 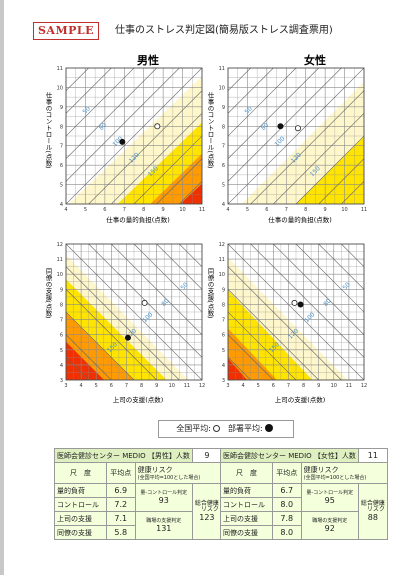 What do you see at coordinates (294, 302) in the screenshot?
I see `national-average-point` at bounding box center [294, 302].